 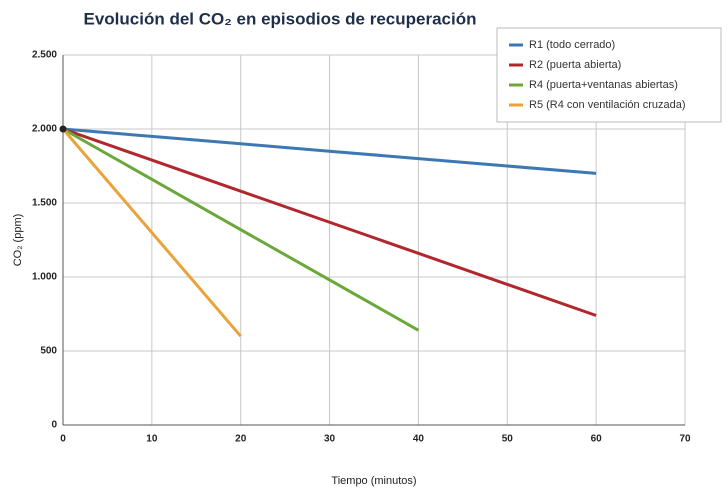 I want to click on y-tick-label: 500, so click(x=48, y=351).